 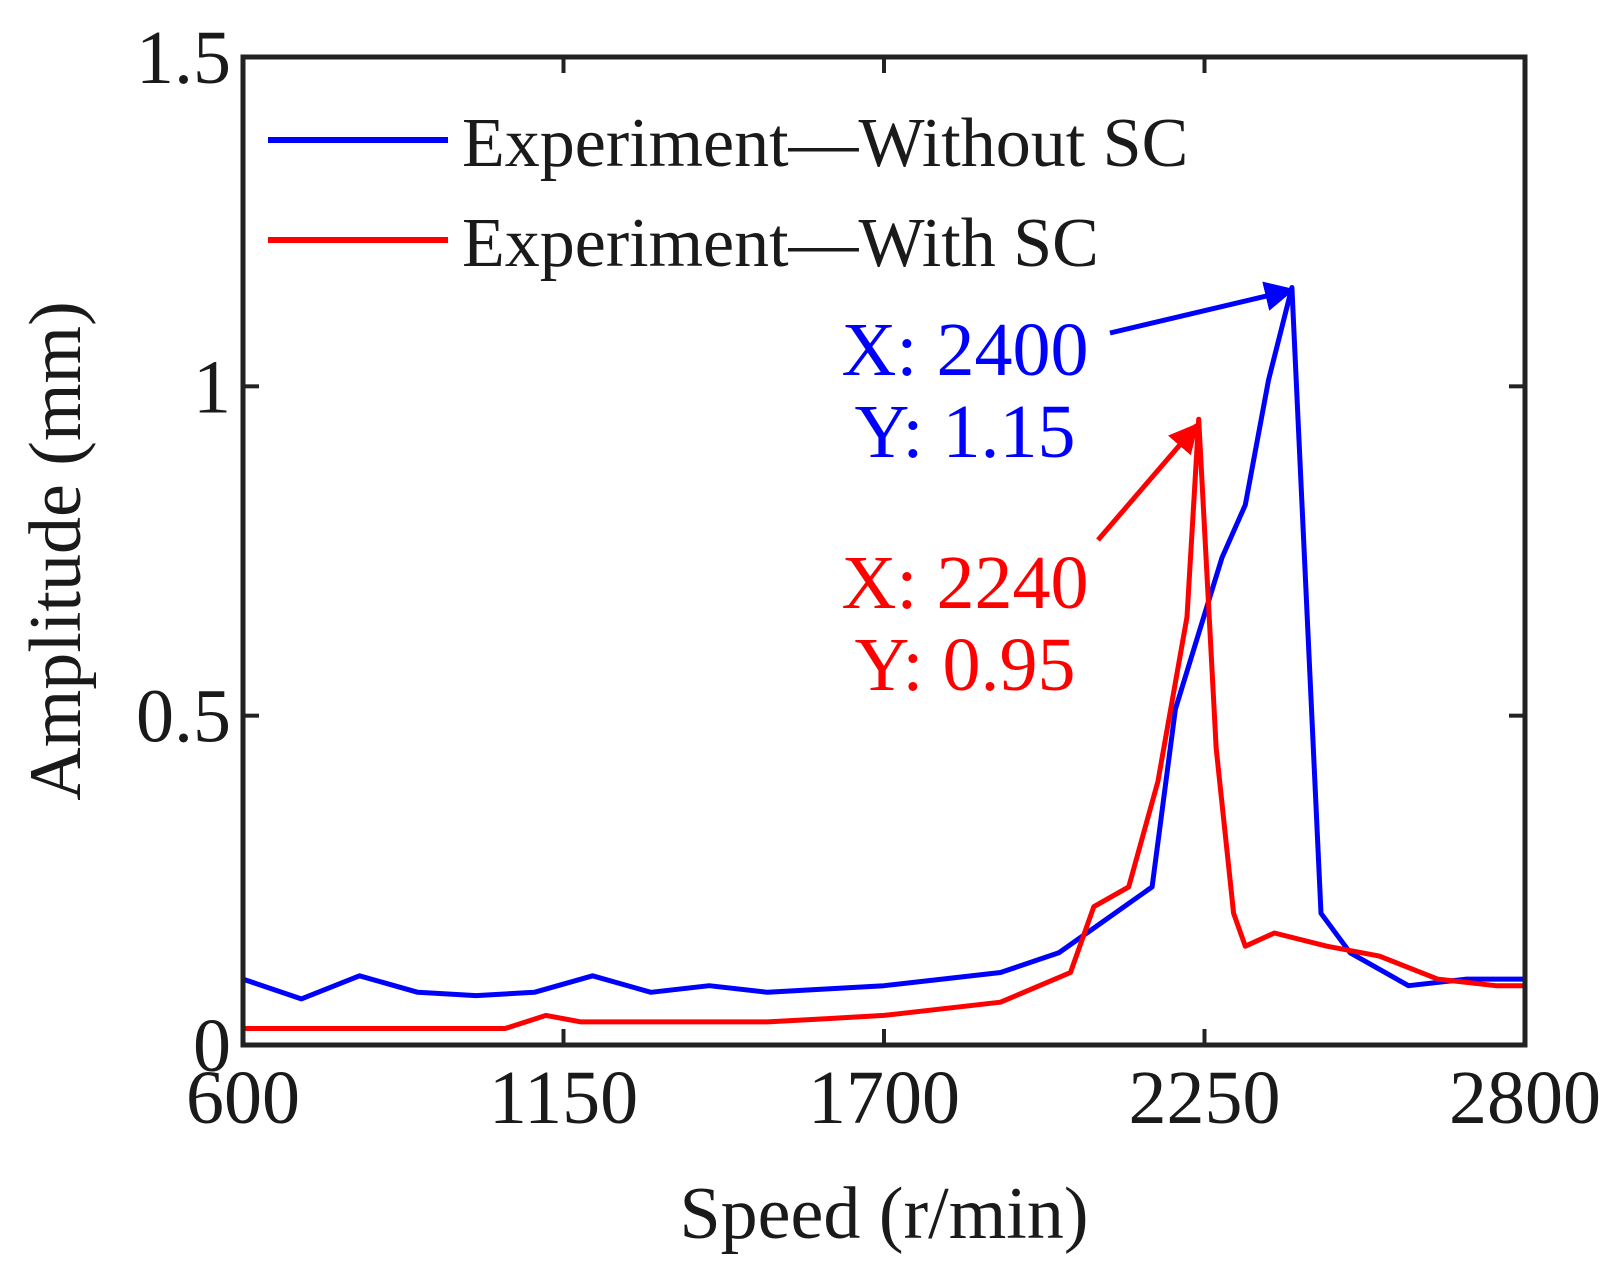 I want to click on x-tick-label: 2800, so click(x=1525, y=1098).